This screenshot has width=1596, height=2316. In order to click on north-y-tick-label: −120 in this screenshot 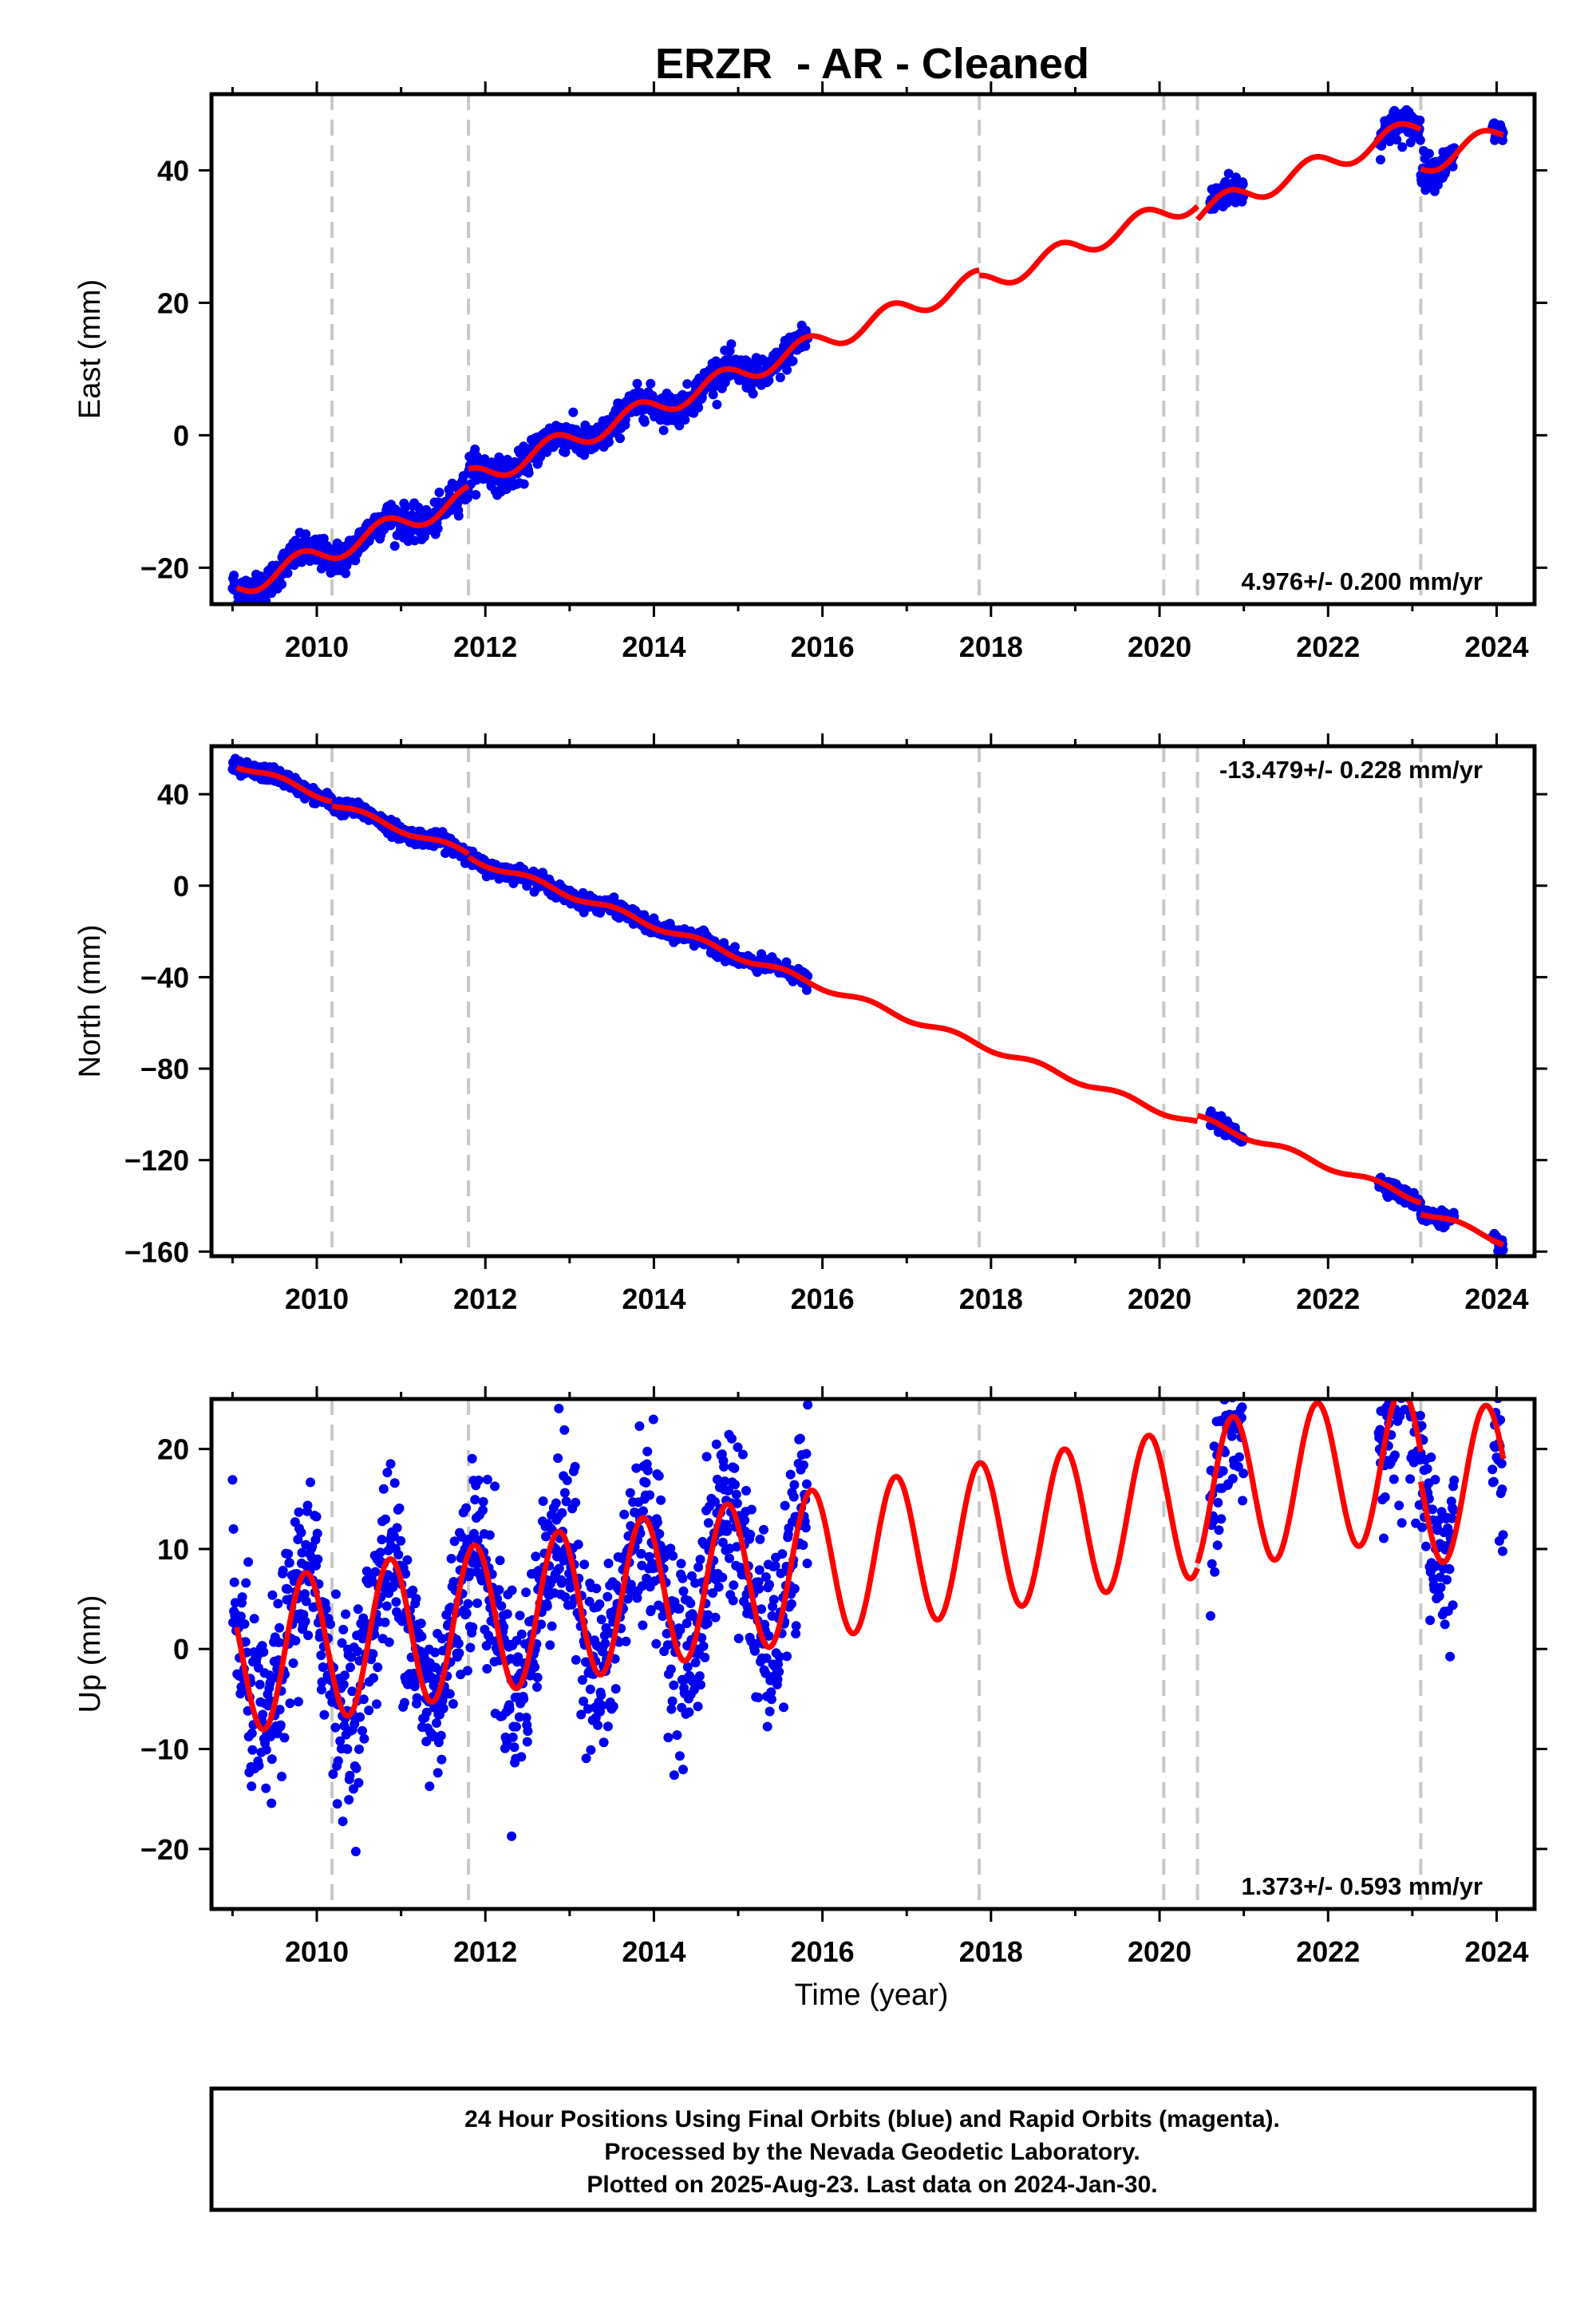, I will do `click(156, 1160)`.